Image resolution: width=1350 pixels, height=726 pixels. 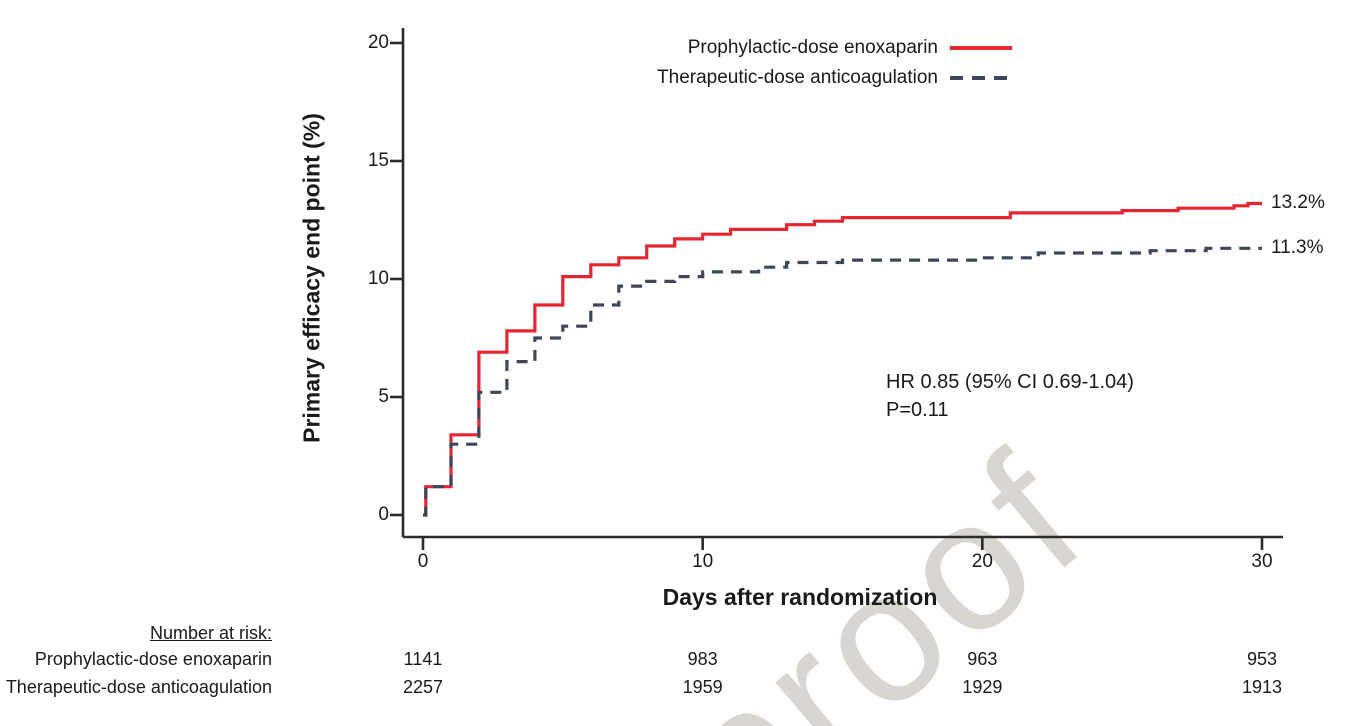 What do you see at coordinates (1262, 561) in the screenshot?
I see `x-tick-label: 30` at bounding box center [1262, 561].